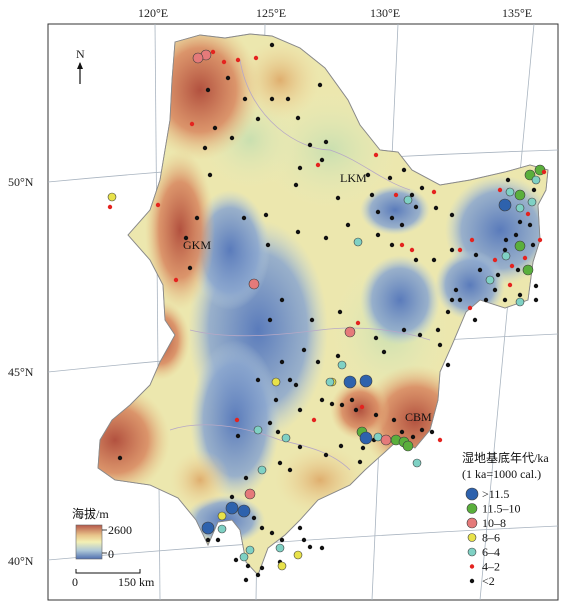 The image size is (582, 610). Describe the element at coordinates (271, 13) in the screenshot. I see `lon-label-125: 125°E` at that location.